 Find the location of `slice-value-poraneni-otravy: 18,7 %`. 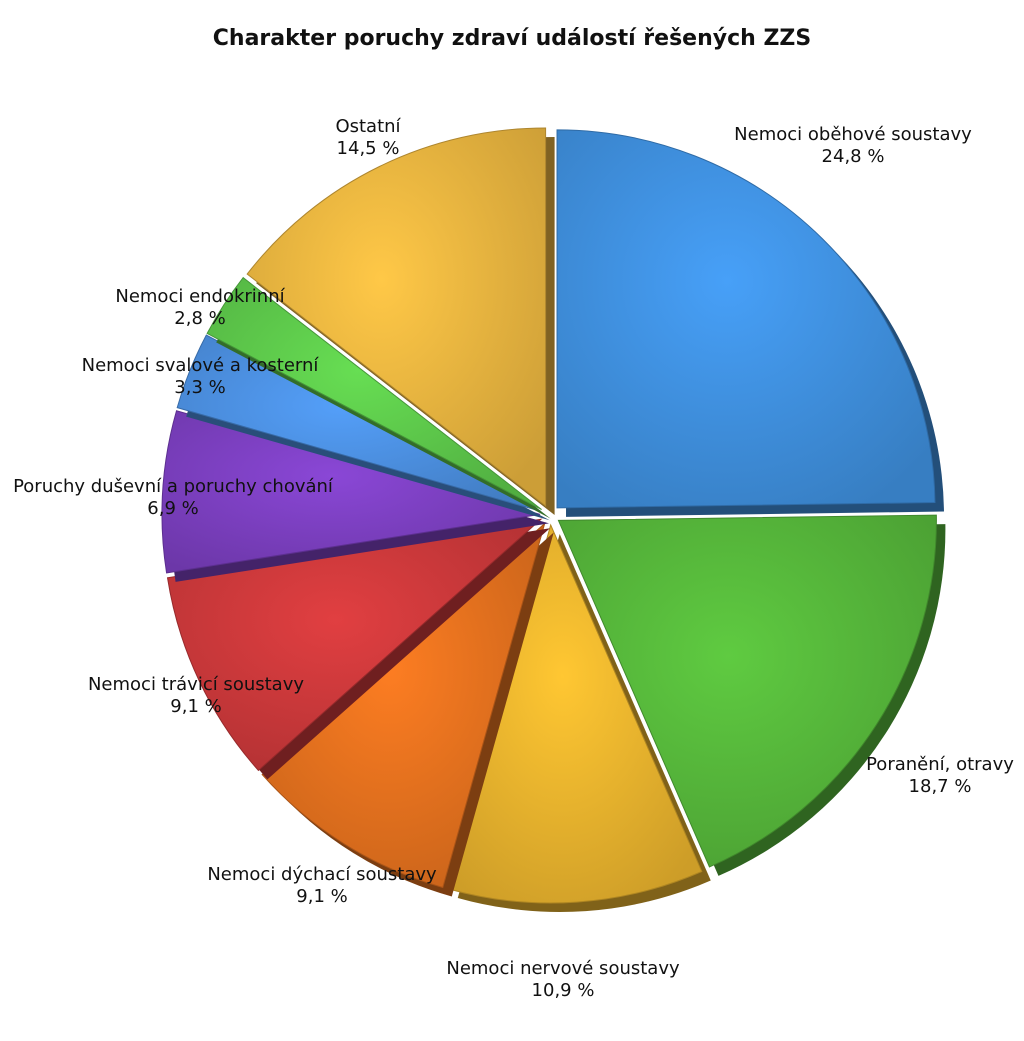

slice-value-poraneni-otravy: 18,7 % is located at coordinates (940, 786).